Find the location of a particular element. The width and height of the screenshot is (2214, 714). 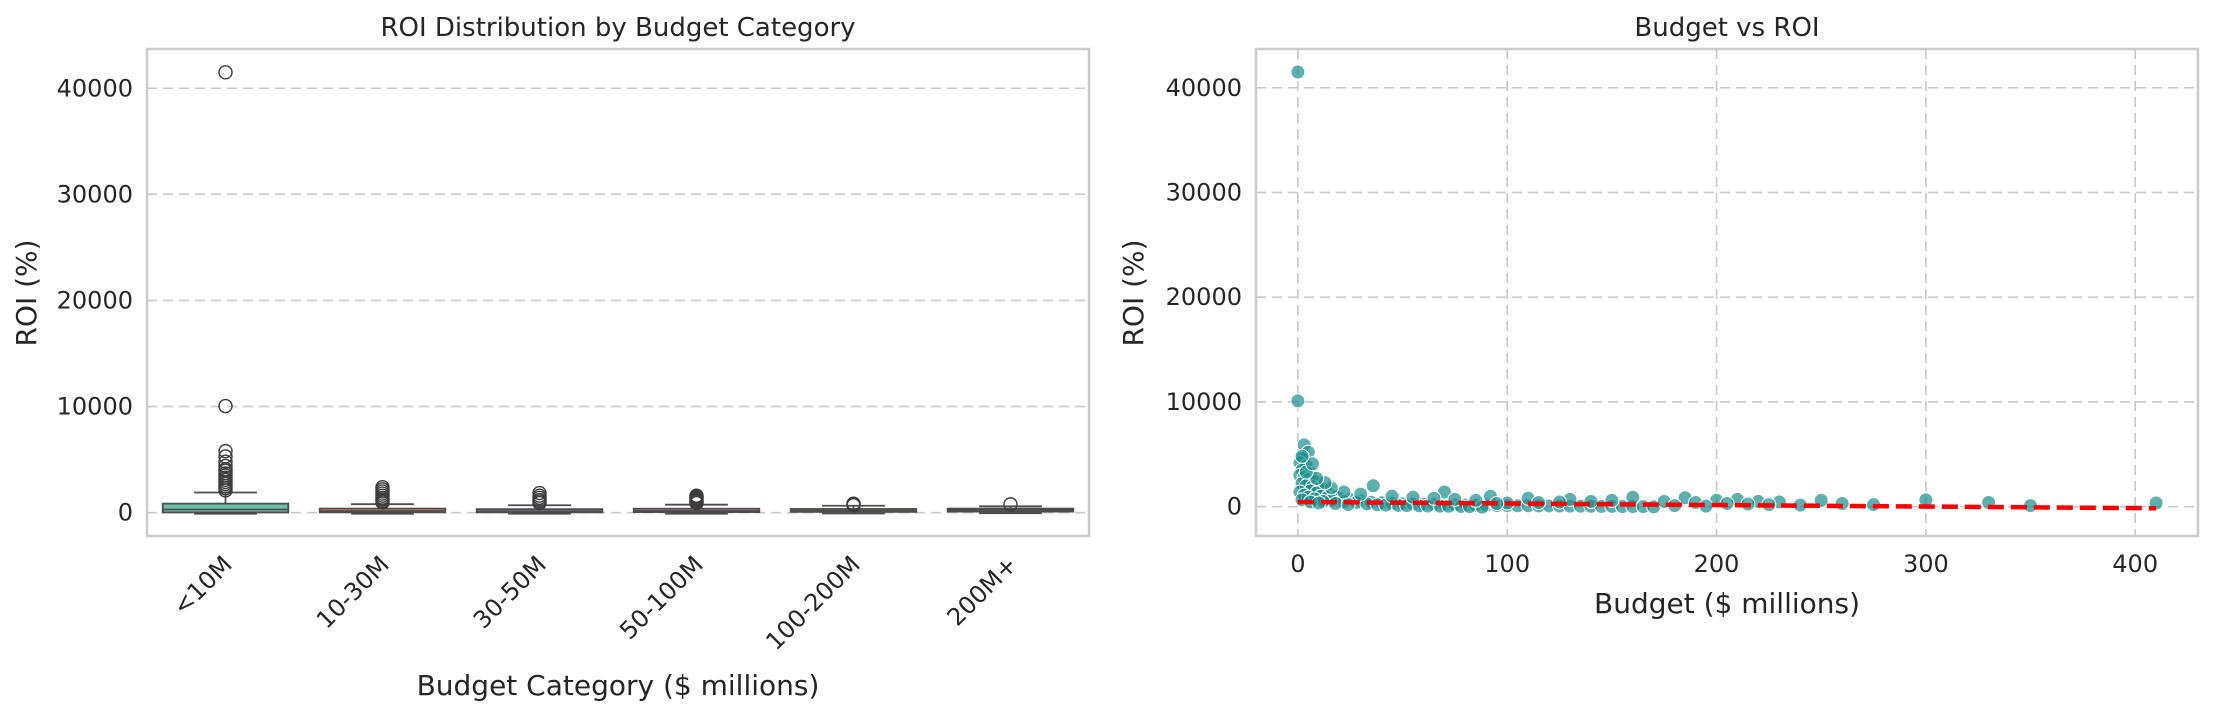

box-100-200M is located at coordinates (853, 505).